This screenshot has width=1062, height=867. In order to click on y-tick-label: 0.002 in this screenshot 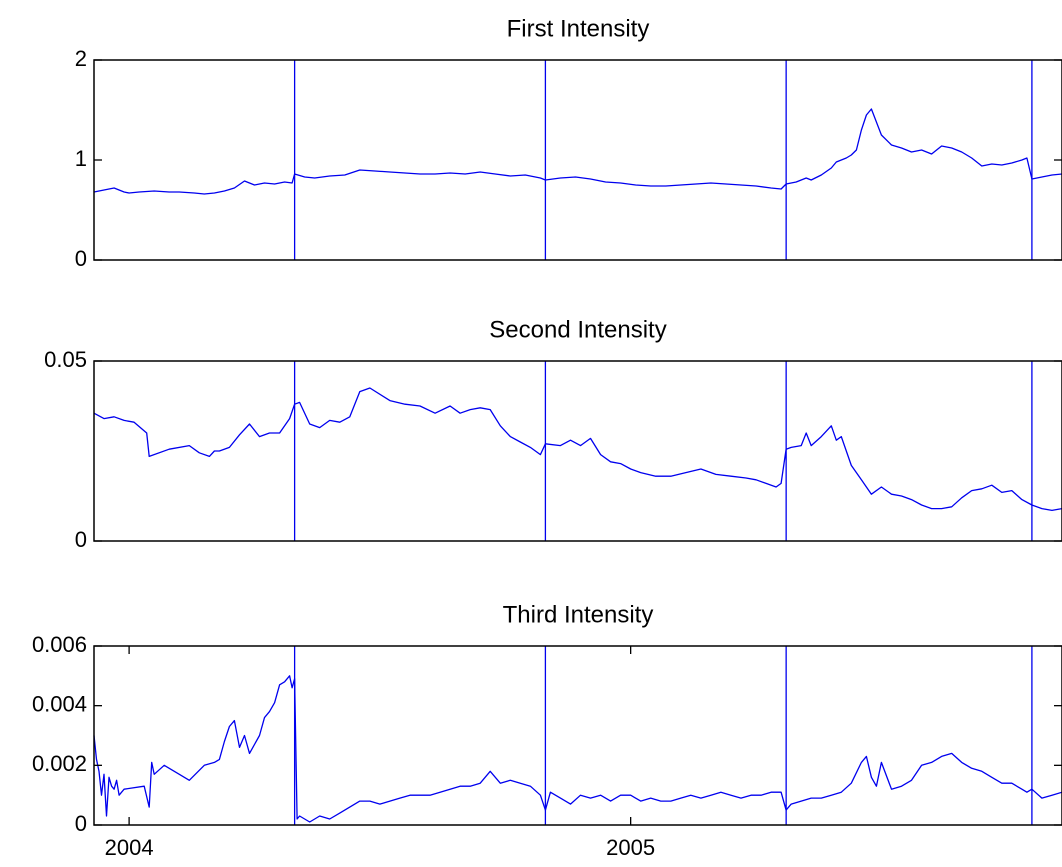, I will do `click(59, 763)`.